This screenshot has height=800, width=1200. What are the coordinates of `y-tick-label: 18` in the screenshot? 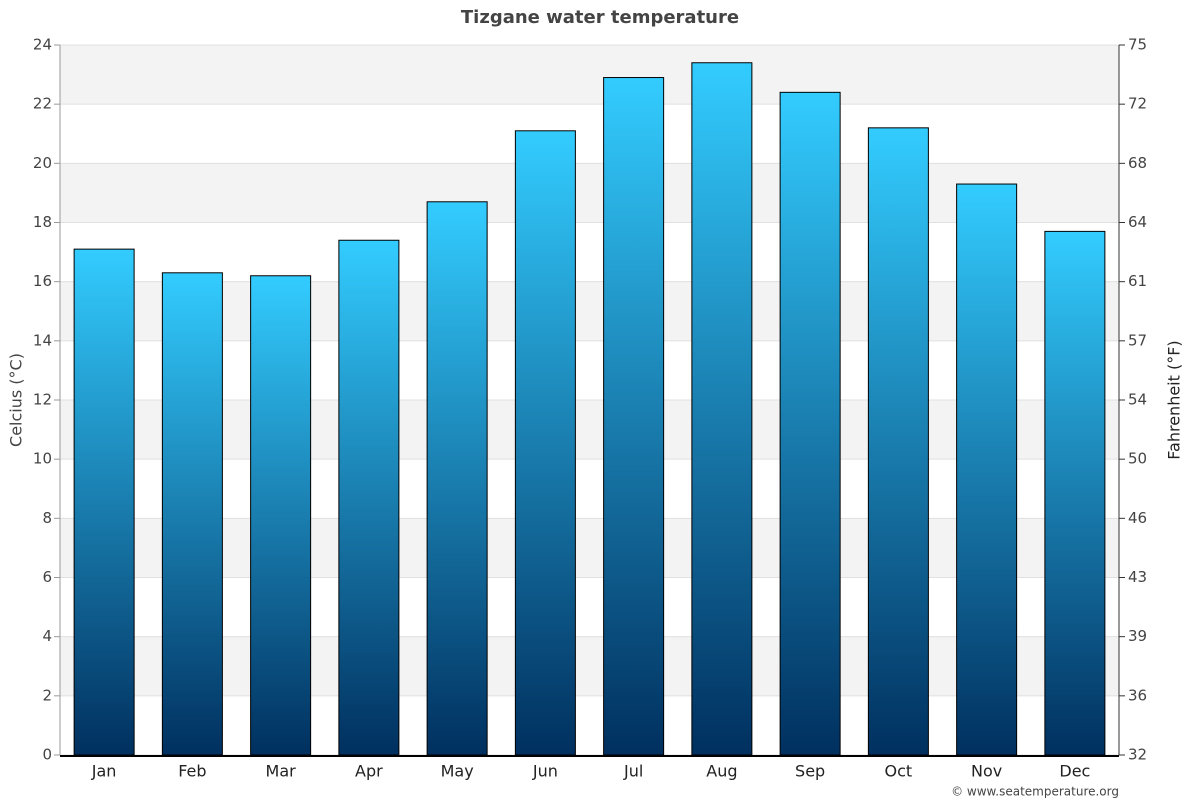 It's located at (42, 222).